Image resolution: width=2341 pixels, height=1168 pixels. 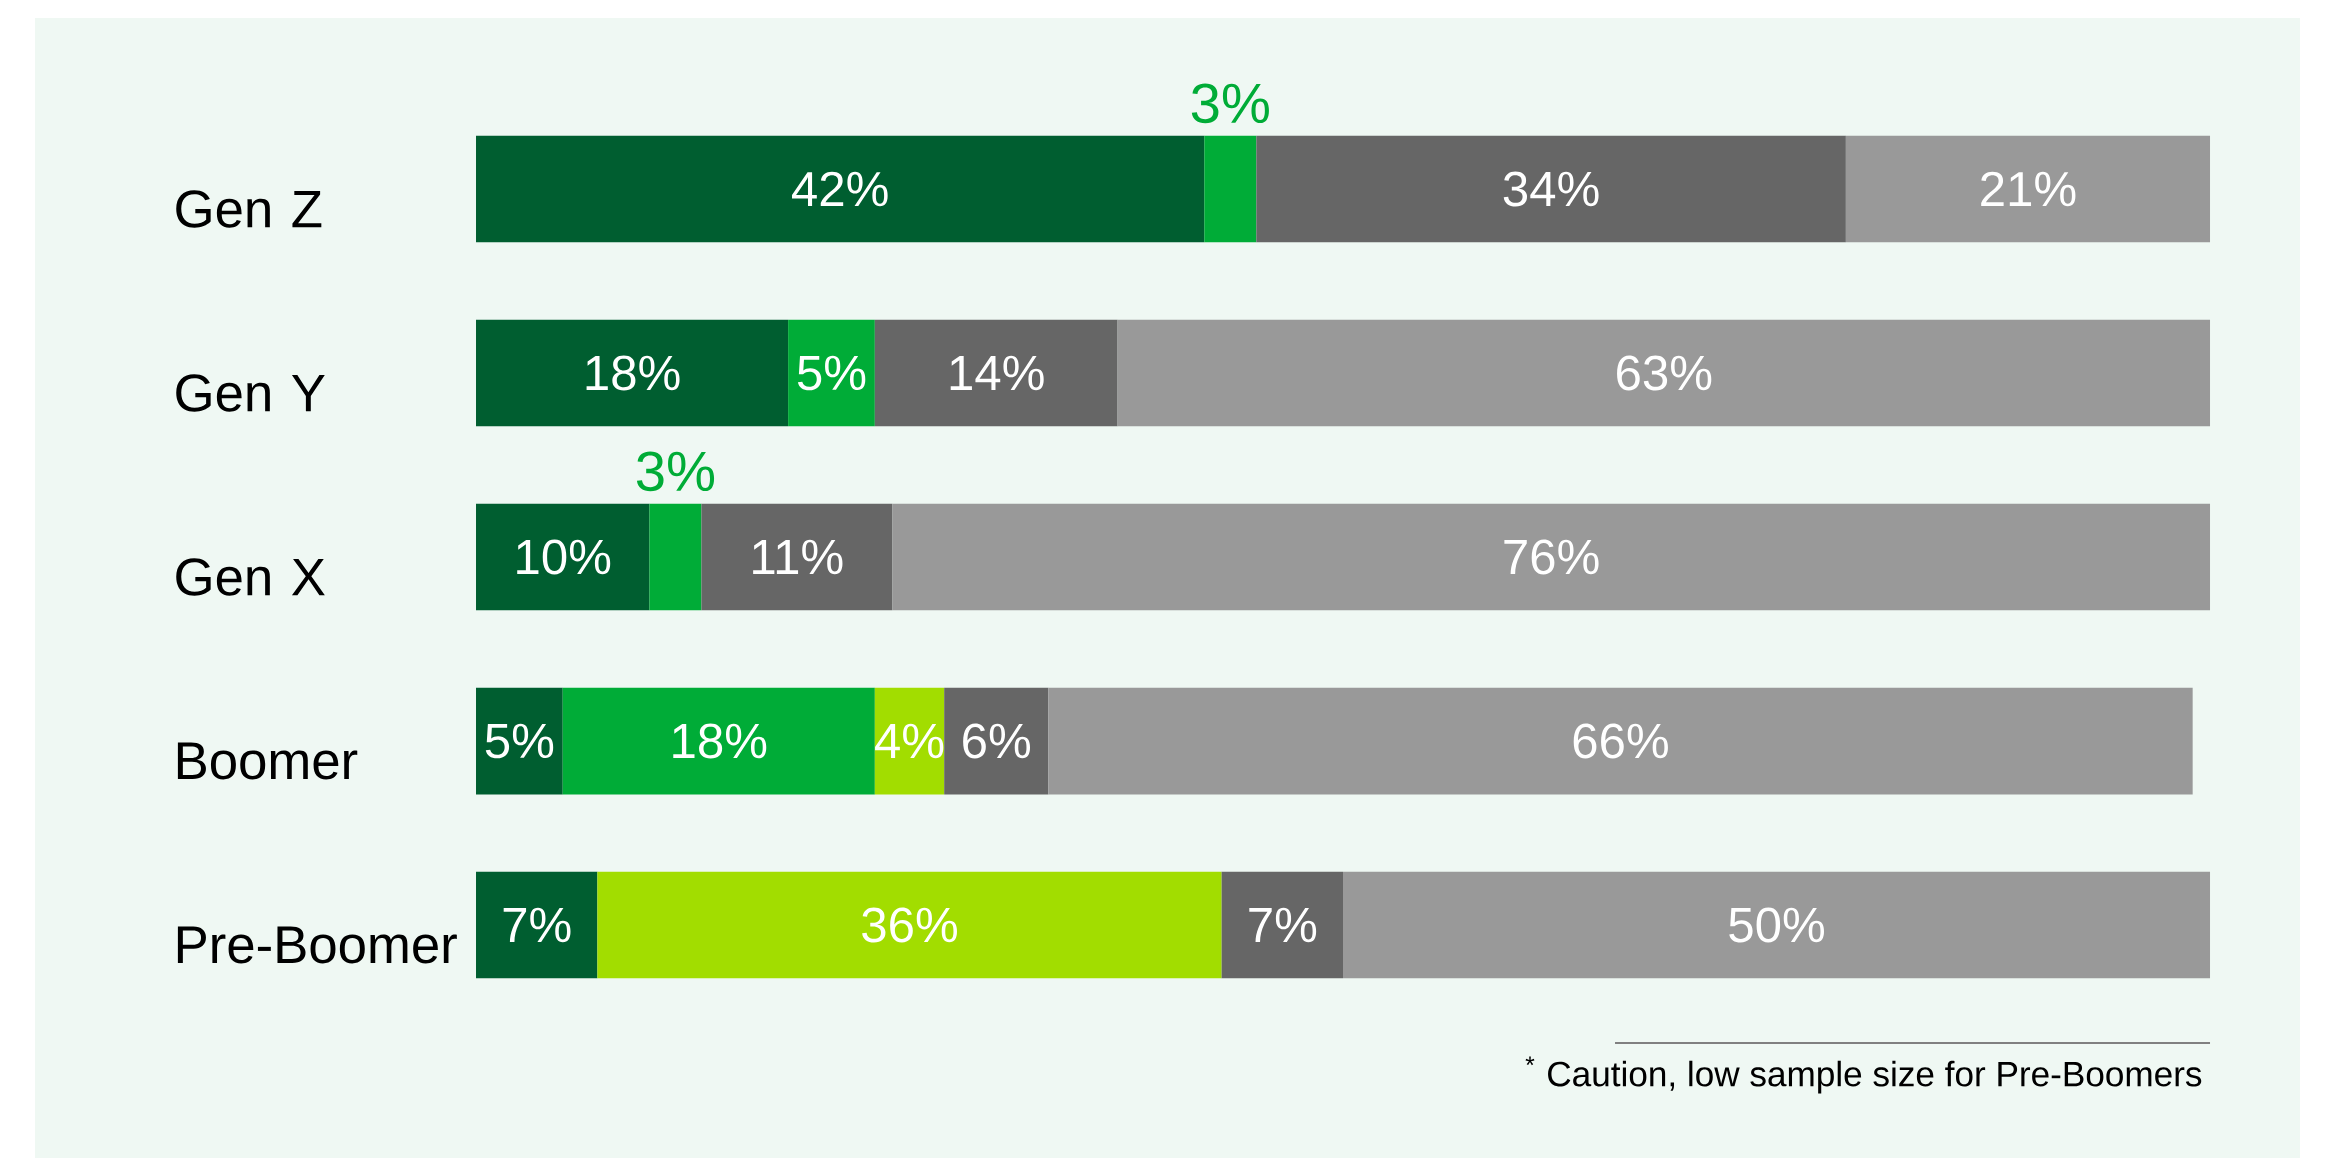 I want to click on data-label: 34%, so click(x=1551, y=189).